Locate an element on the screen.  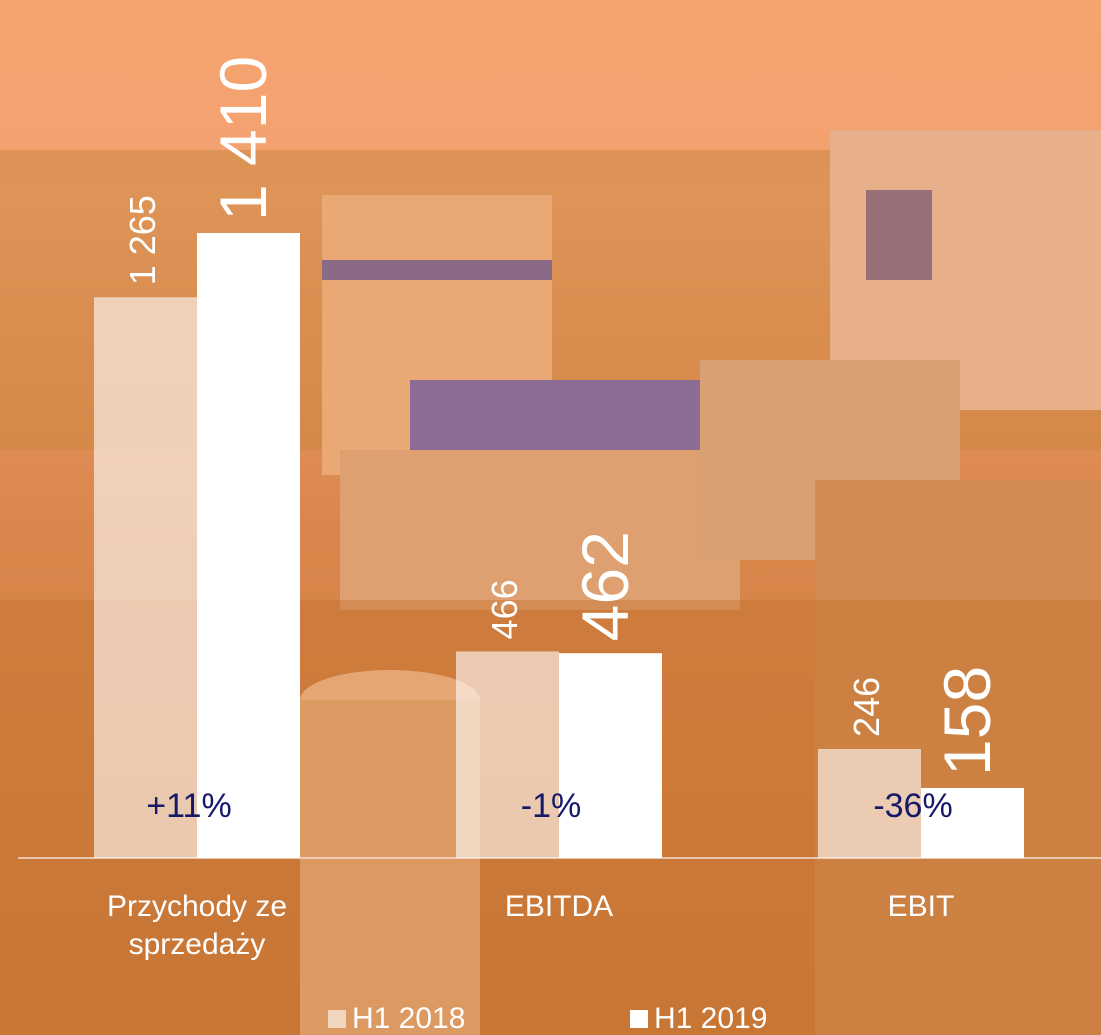
x-tick-label: EBITDA is located at coordinates (559, 906).